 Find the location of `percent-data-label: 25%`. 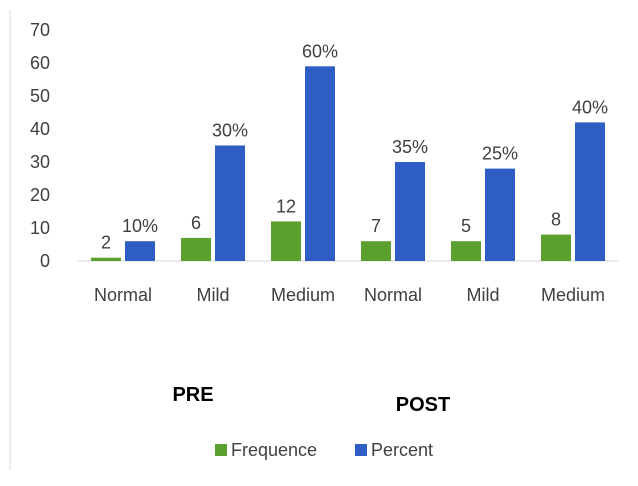

percent-data-label: 25% is located at coordinates (500, 154).